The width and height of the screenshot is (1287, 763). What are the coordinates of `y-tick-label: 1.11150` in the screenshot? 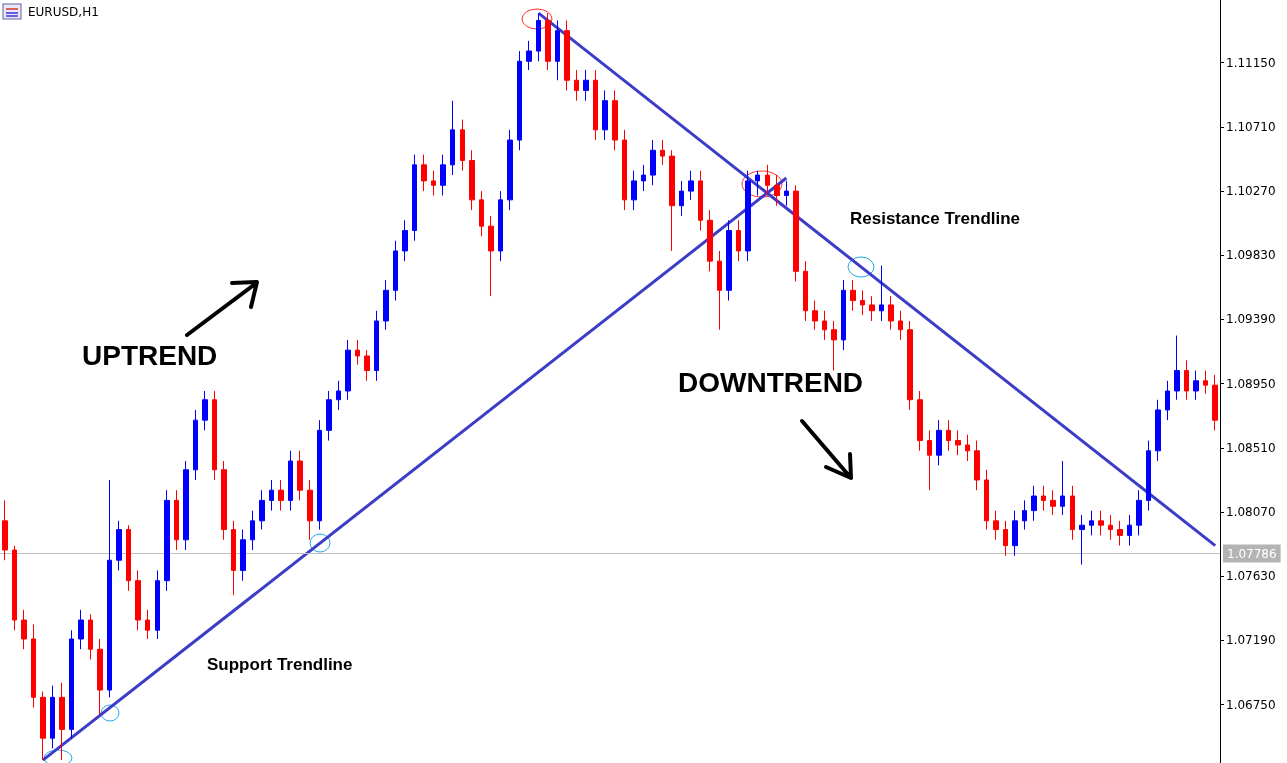 It's located at (1251, 62).